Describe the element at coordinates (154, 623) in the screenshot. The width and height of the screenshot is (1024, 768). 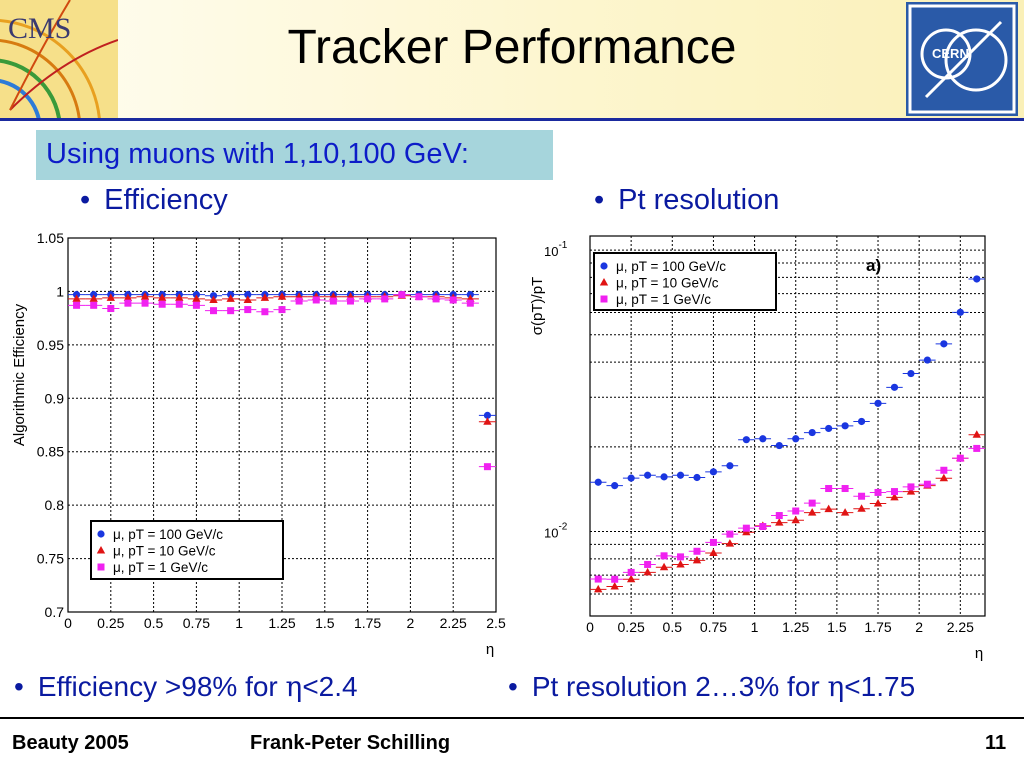
I see `x-tick-label: 0.5` at that location.